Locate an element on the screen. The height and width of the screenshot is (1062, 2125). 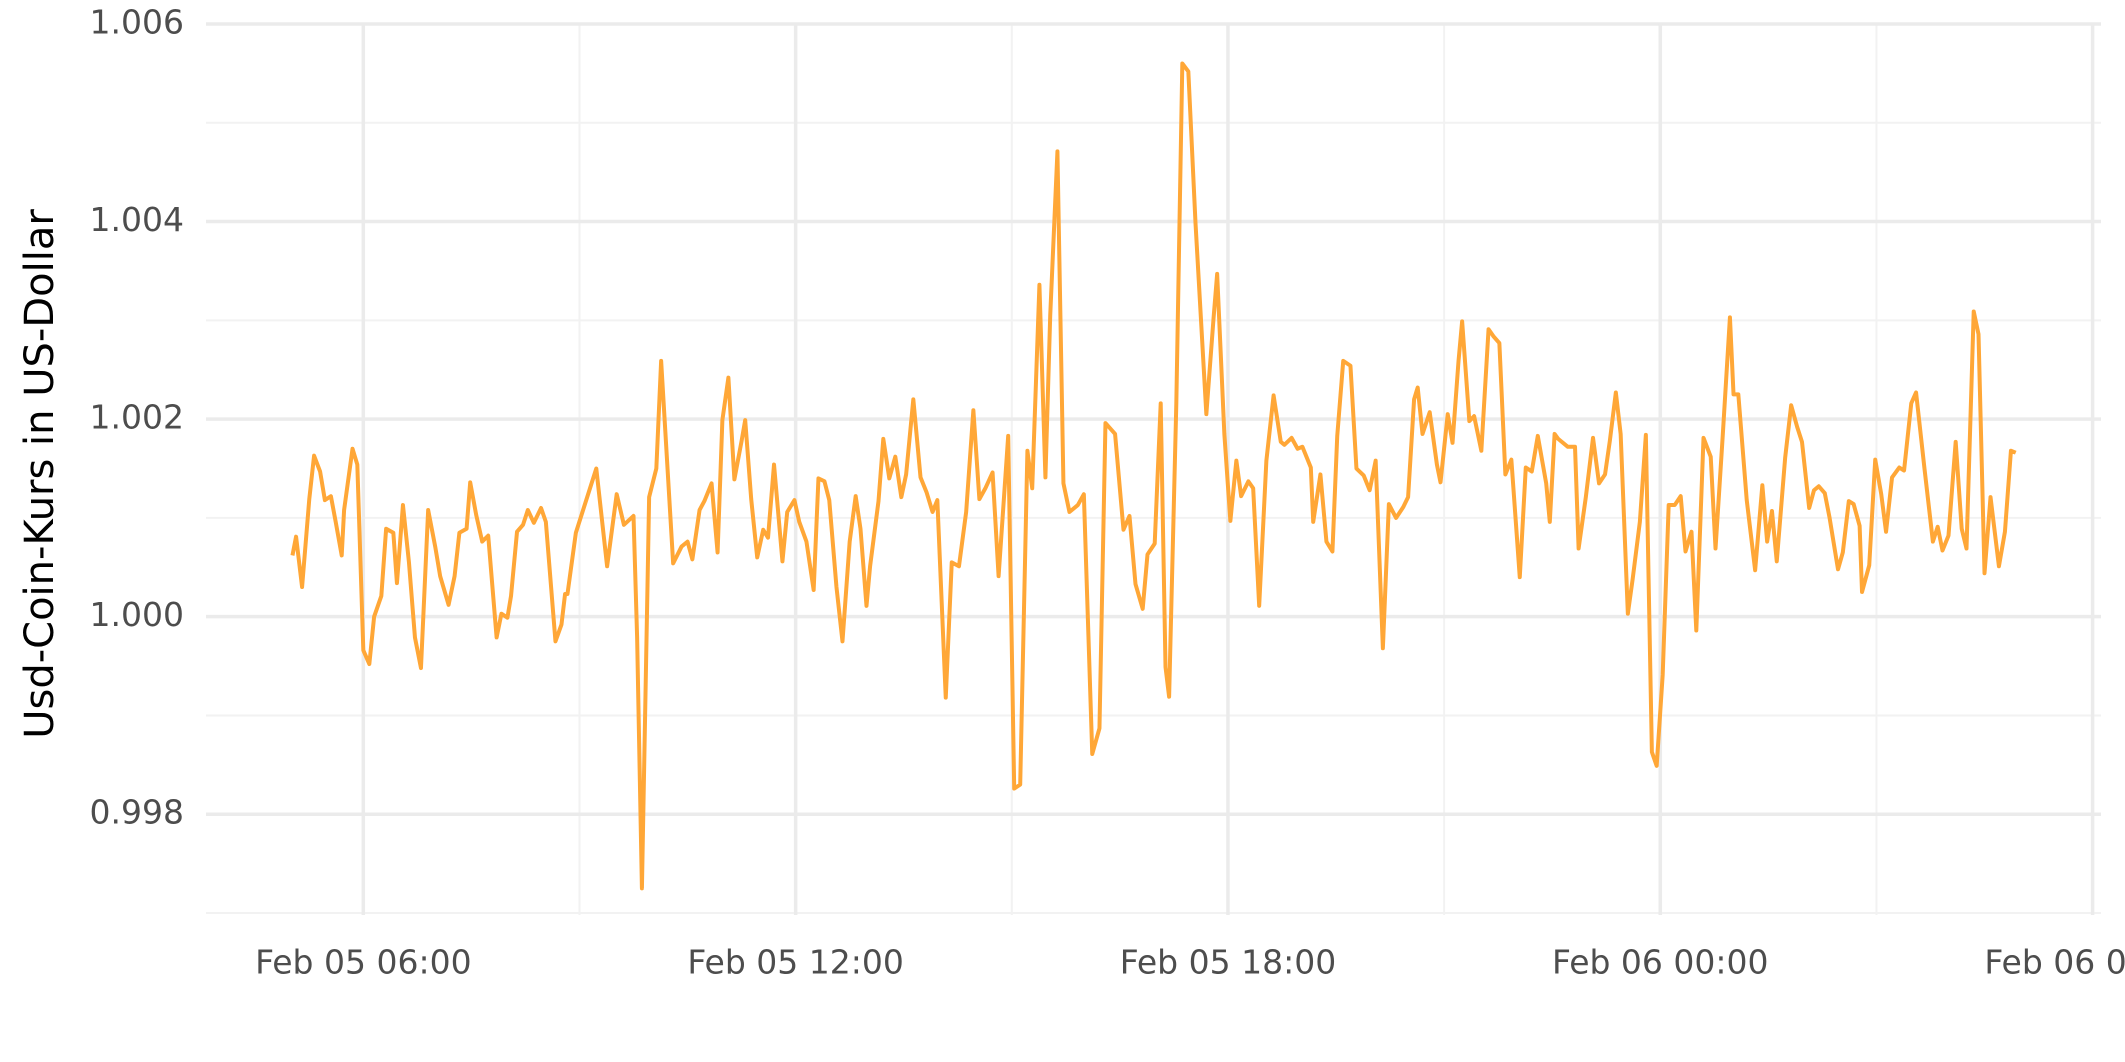
x-tick-label: Feb 06 06:00 is located at coordinates (2054, 962).